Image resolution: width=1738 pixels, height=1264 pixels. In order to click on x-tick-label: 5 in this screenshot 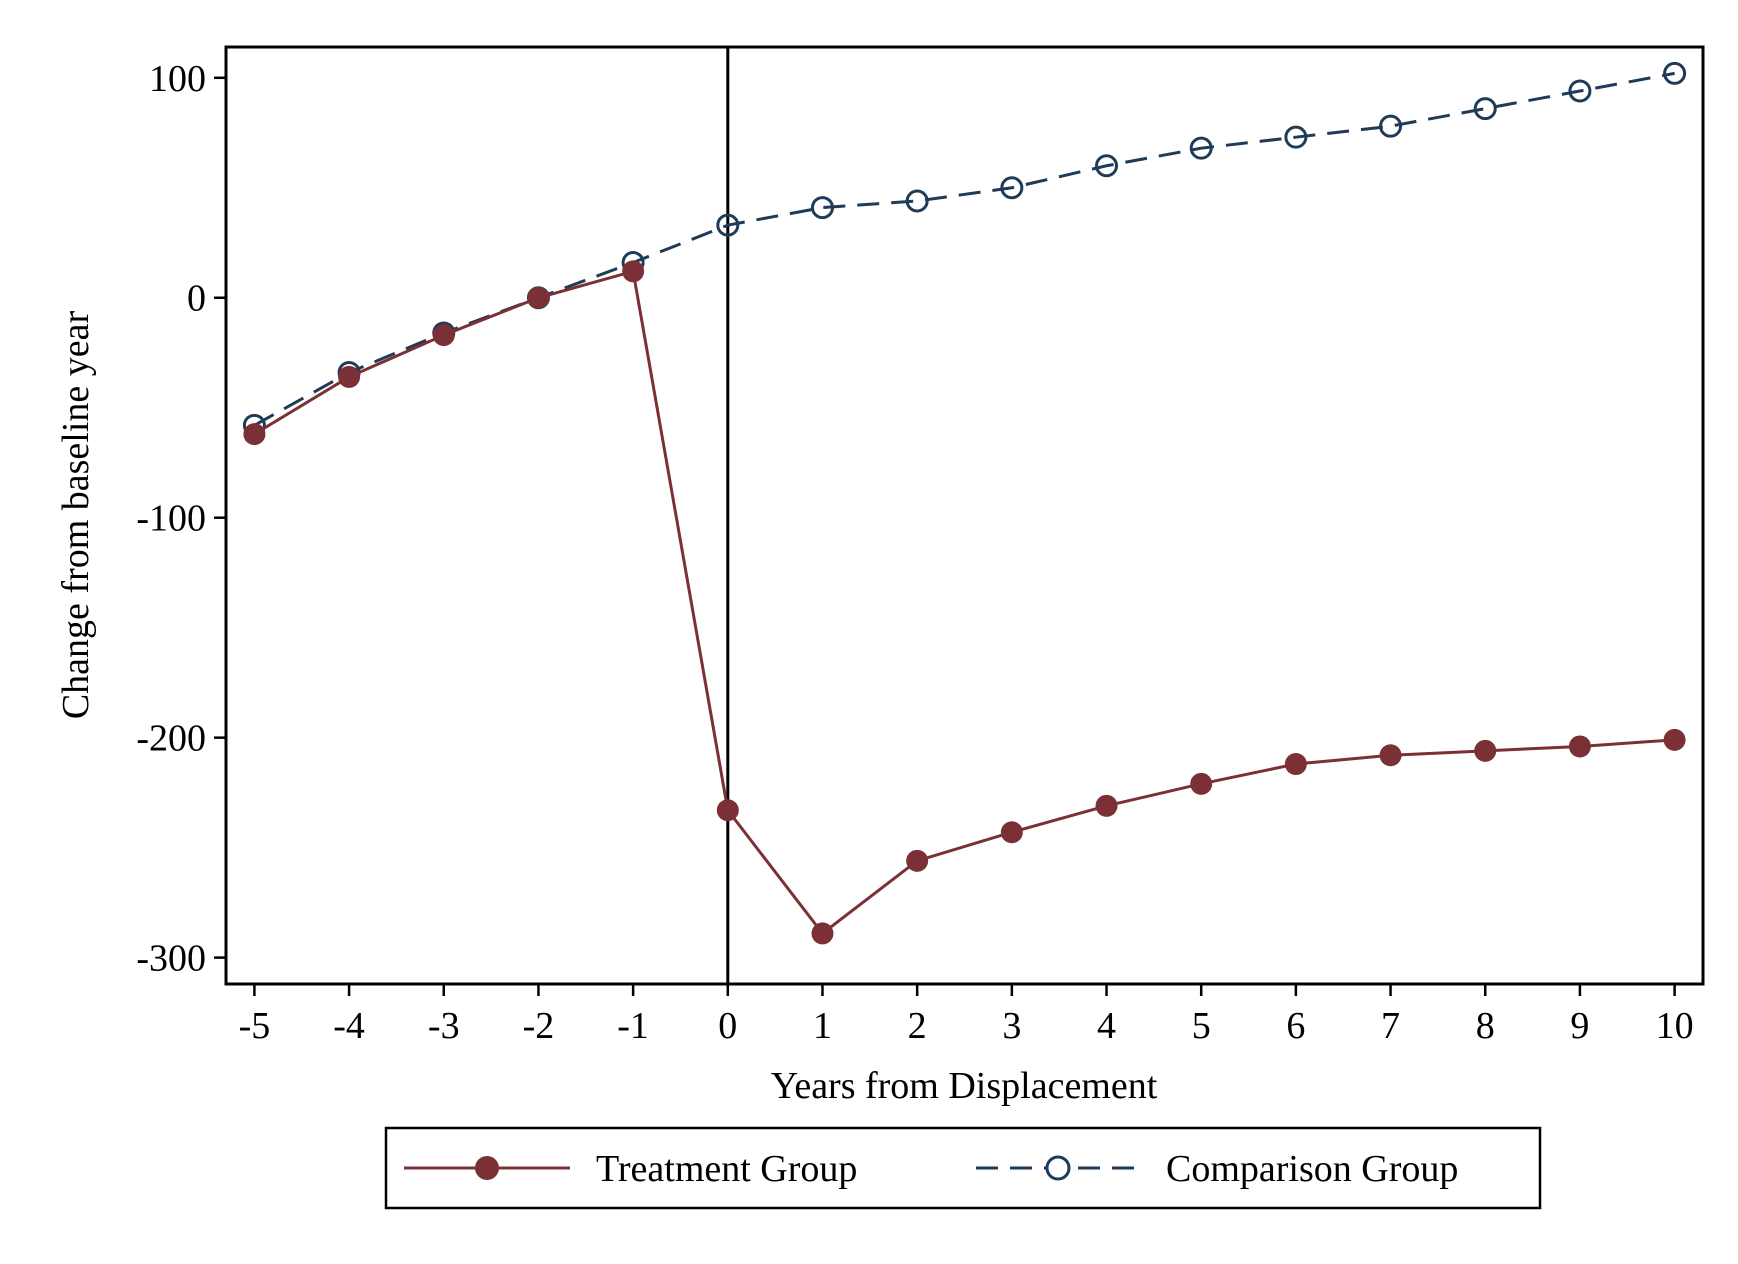, I will do `click(1201, 1026)`.